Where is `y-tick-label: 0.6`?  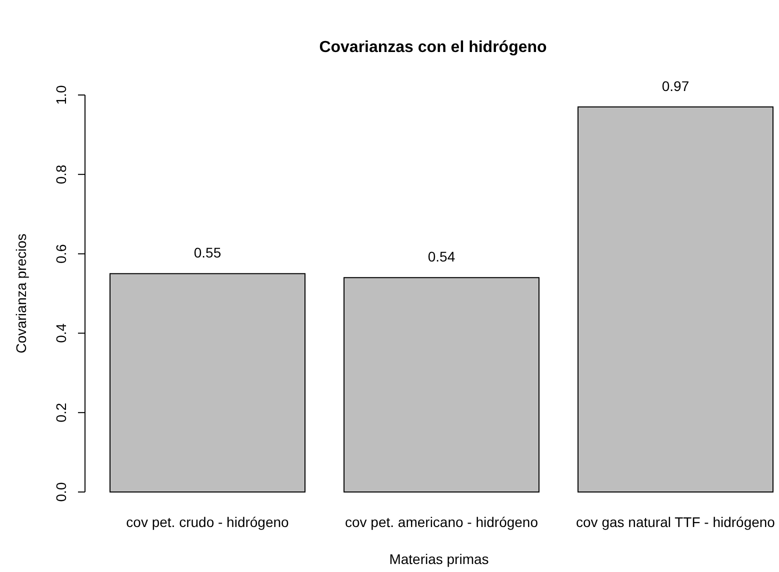
y-tick-label: 0.6 is located at coordinates (61, 254).